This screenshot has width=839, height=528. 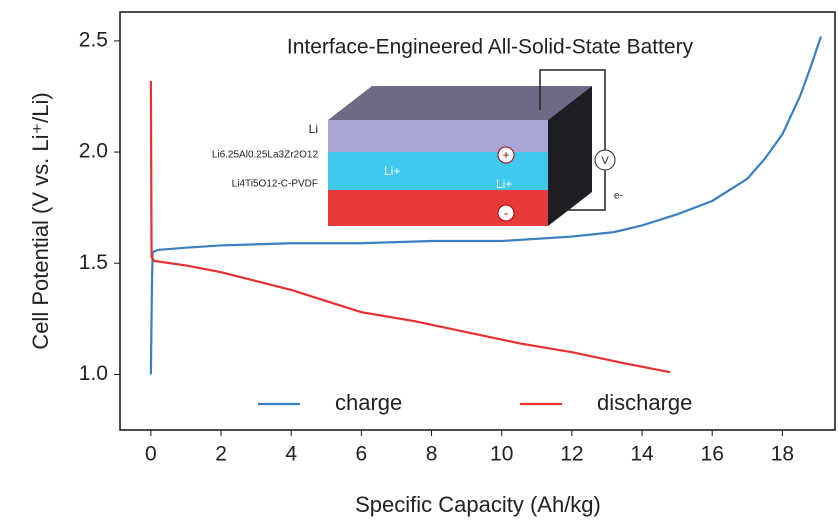 I want to click on annotation: Li4Ti5O12-C-PVDF, so click(x=275, y=184).